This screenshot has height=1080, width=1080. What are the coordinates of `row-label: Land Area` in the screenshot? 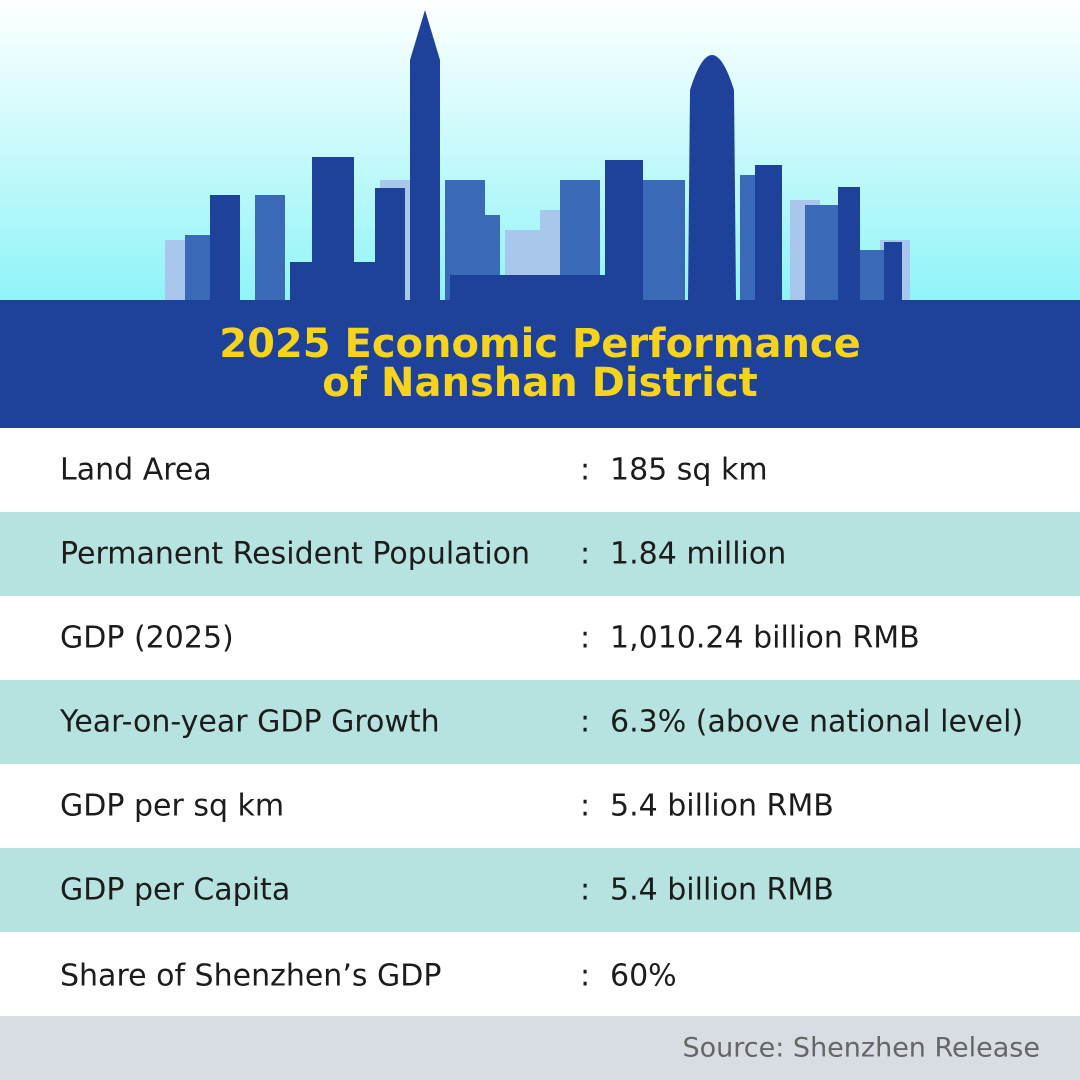 It's located at (136, 470).